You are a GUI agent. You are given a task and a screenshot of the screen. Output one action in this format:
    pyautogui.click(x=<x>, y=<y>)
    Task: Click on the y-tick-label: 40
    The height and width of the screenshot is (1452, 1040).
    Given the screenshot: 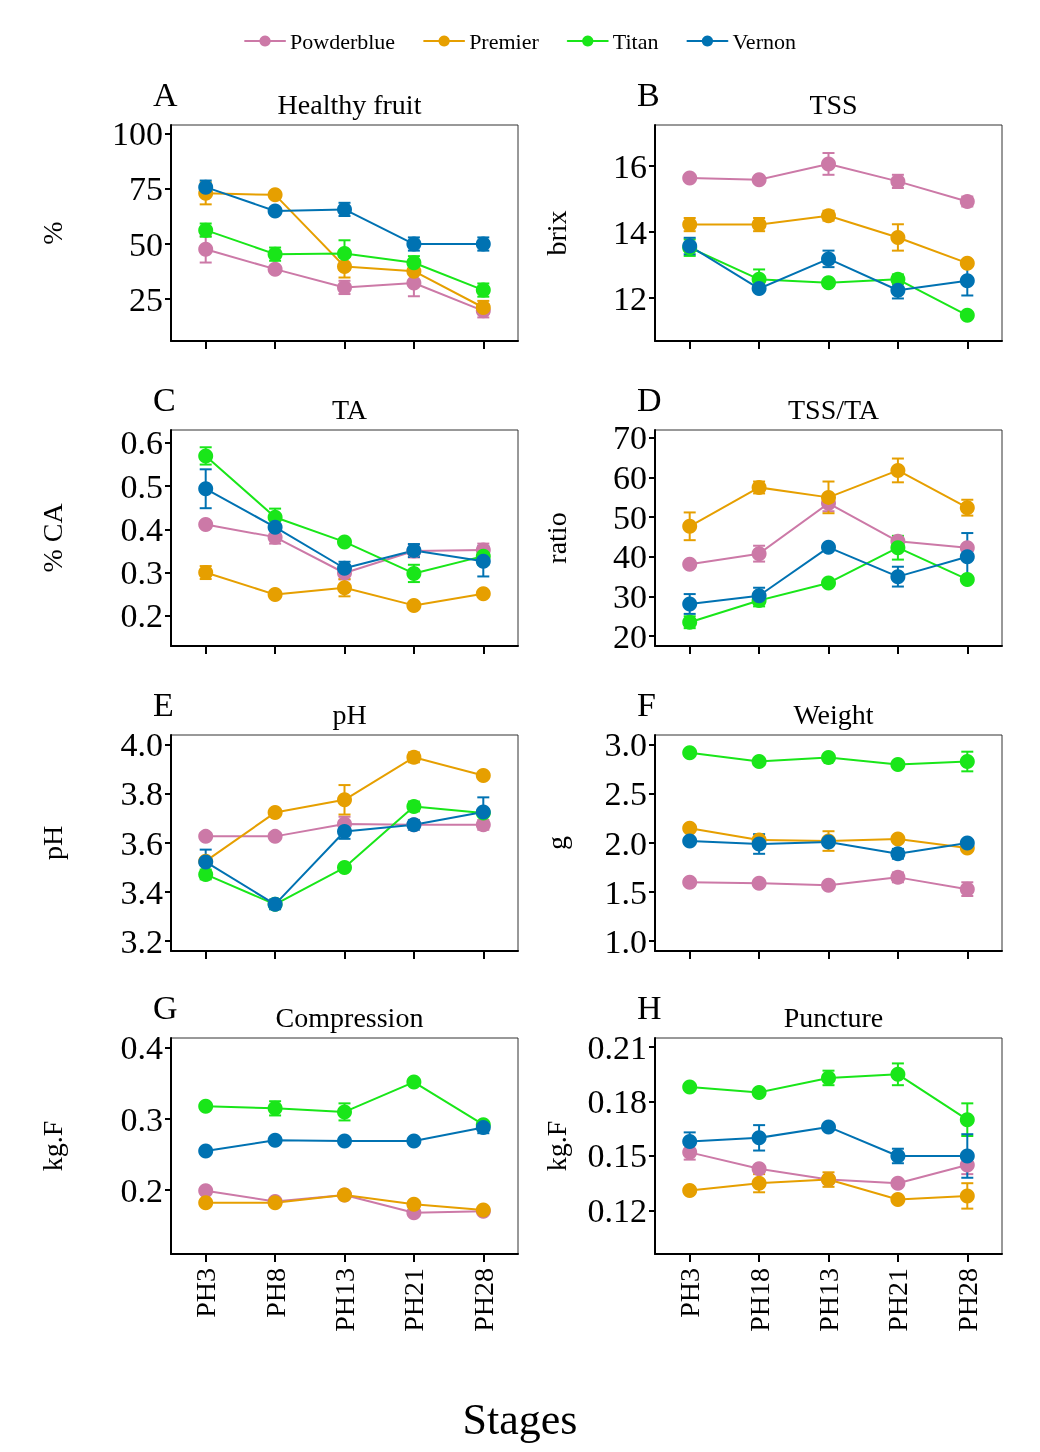 What is the action you would take?
    pyautogui.click(x=630, y=557)
    